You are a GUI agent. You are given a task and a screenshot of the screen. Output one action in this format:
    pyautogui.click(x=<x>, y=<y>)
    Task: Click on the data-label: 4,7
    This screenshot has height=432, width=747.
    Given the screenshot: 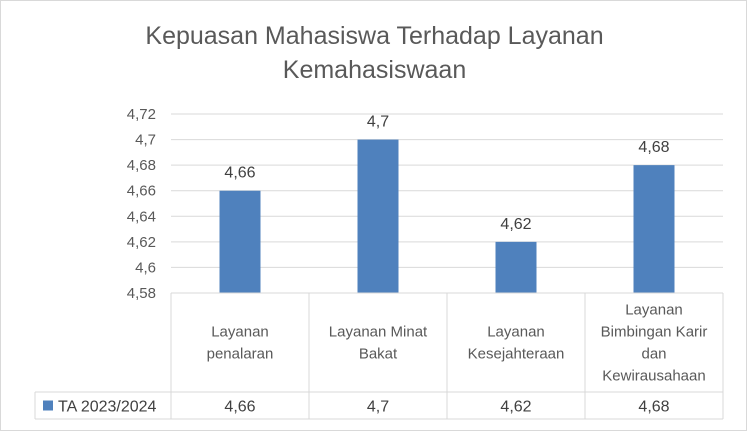 What is the action you would take?
    pyautogui.click(x=378, y=122)
    